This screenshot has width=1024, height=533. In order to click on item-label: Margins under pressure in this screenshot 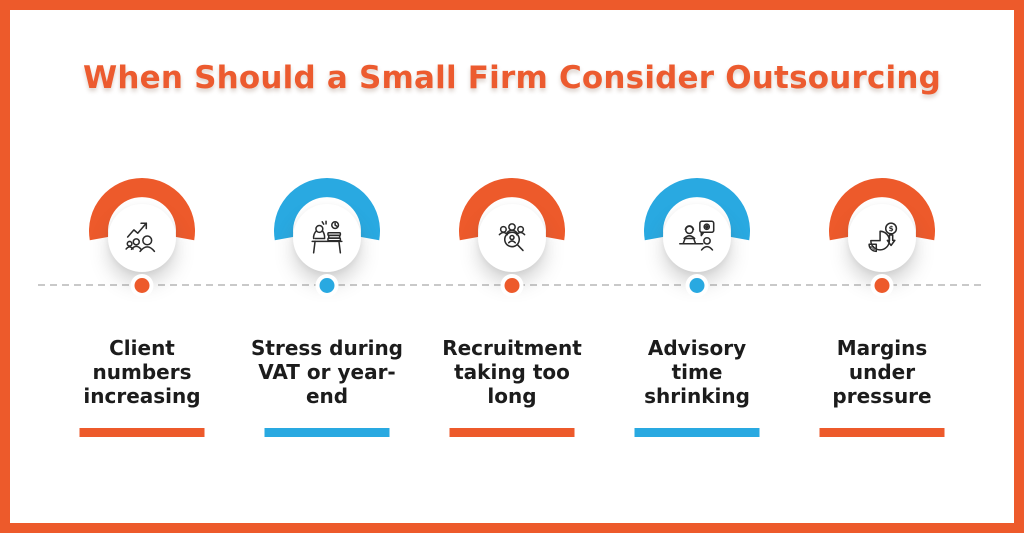, I will do `click(882, 372)`.